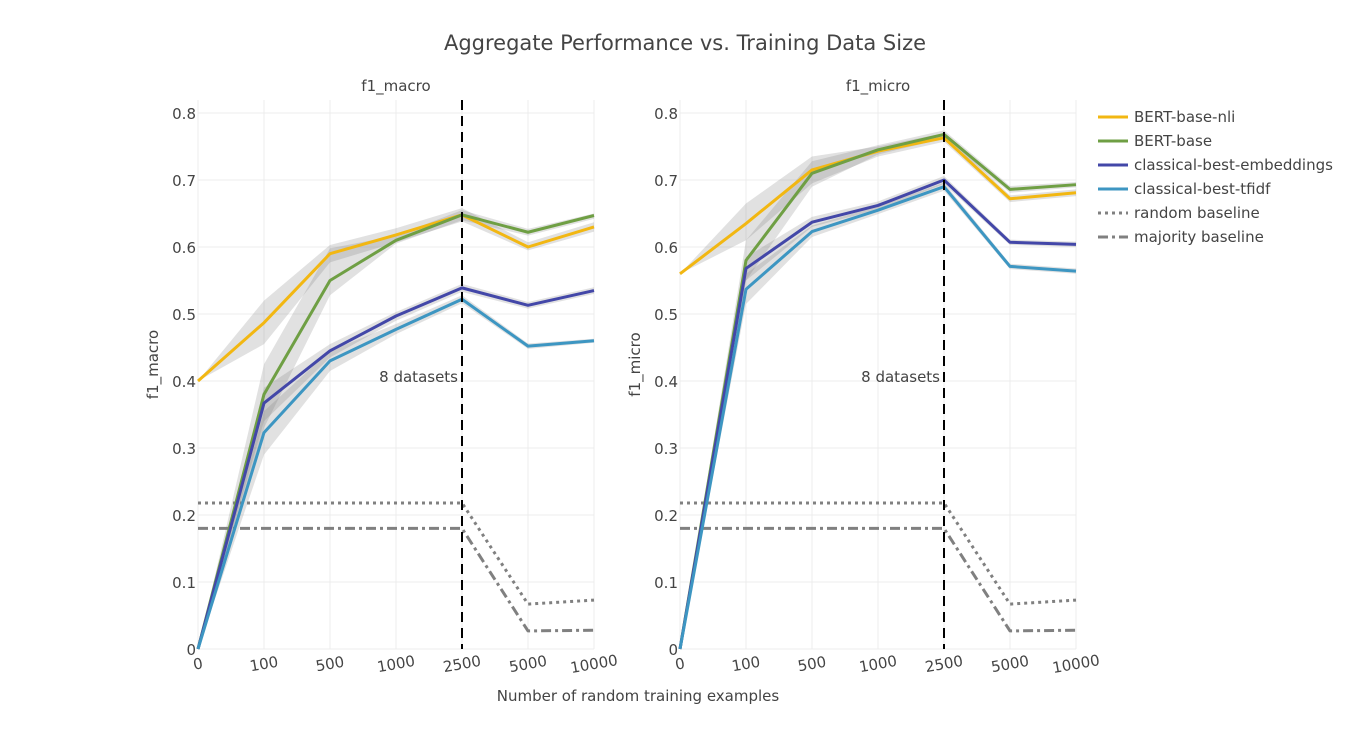 The image size is (1370, 733). I want to click on legend-item: classical-best-tfidf, so click(1184, 189).